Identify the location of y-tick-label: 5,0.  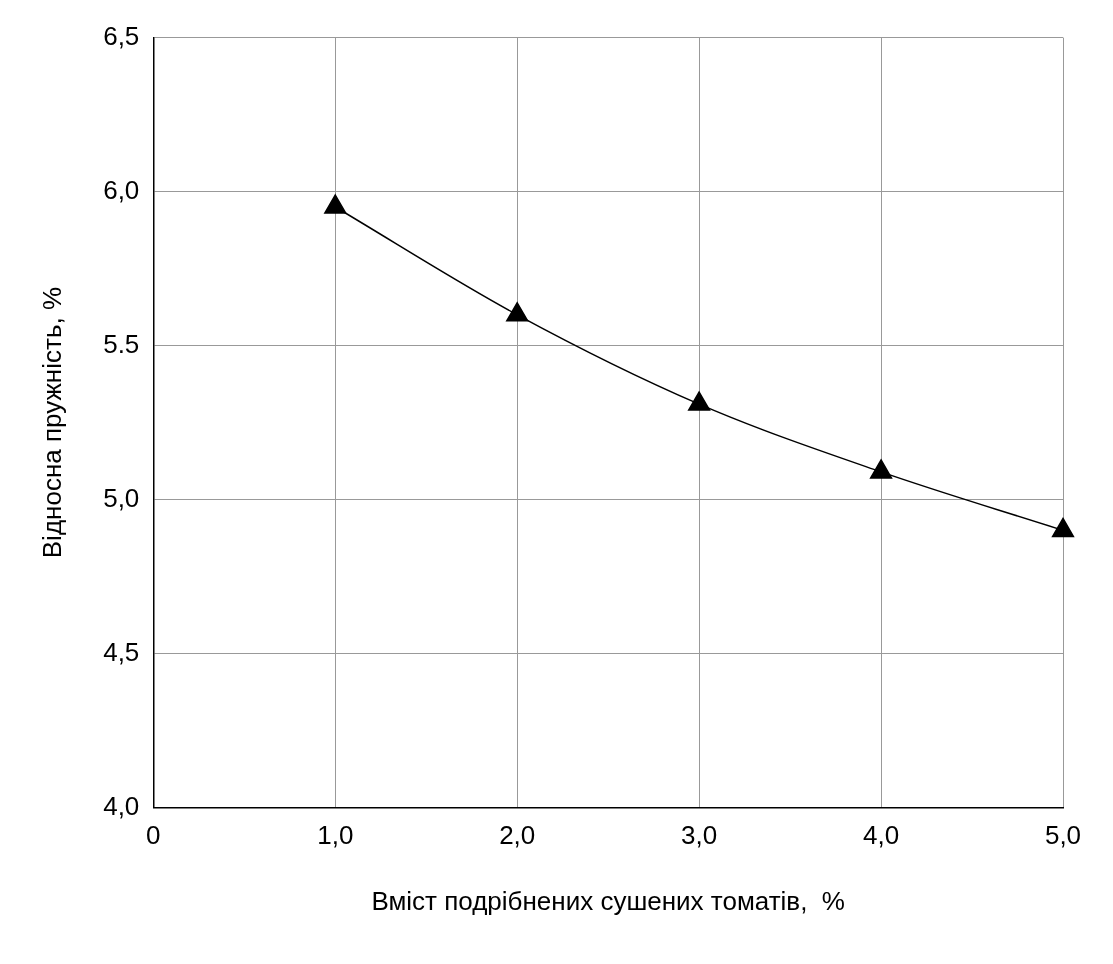
(121, 497).